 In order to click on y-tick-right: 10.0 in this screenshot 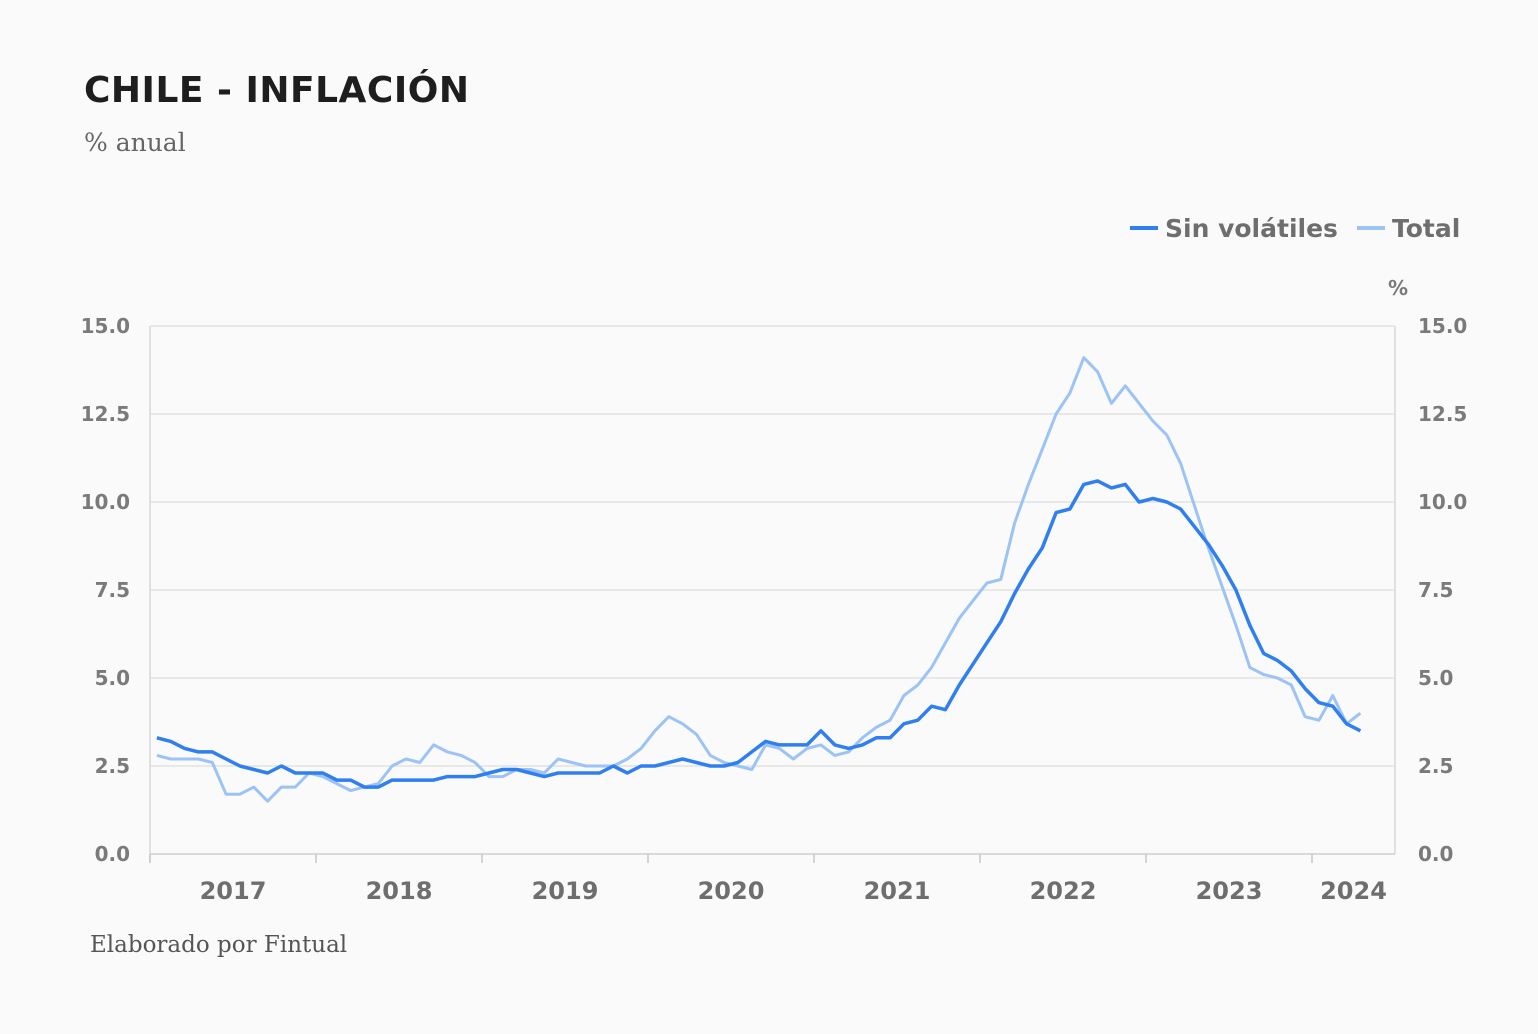, I will do `click(1442, 502)`.